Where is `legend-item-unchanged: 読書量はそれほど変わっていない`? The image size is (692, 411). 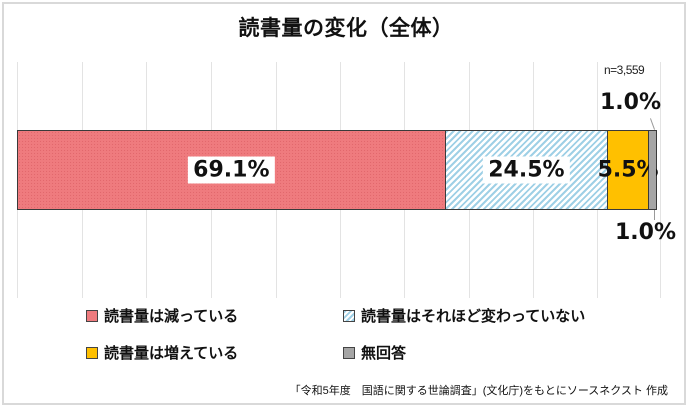
legend-item-unchanged: 読書量はそれほど変わっていない is located at coordinates (464, 315).